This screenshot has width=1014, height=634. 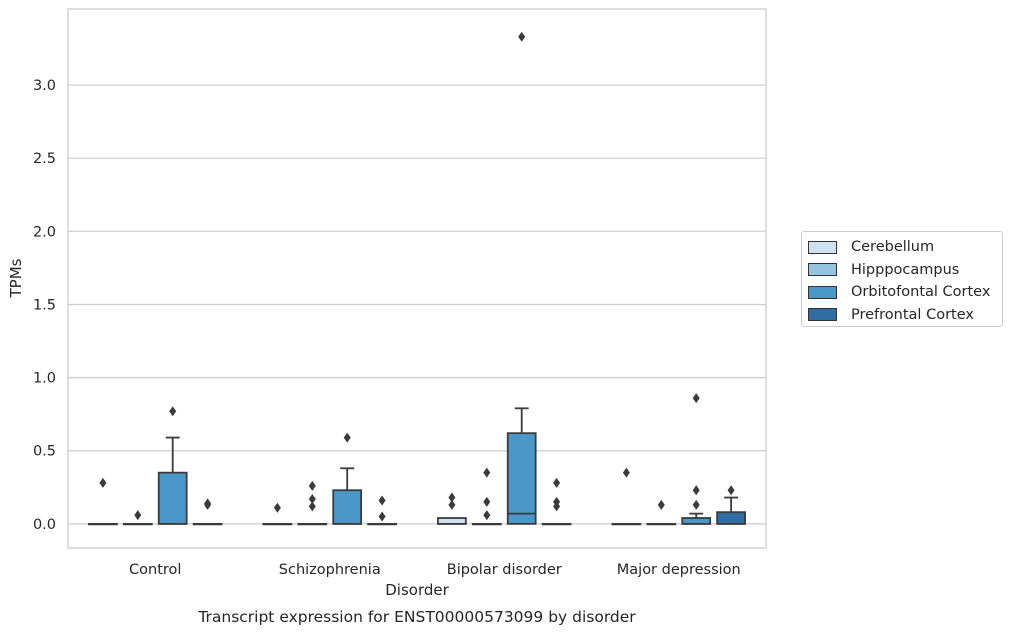 I want to click on legend-item: Prefrontal Cortex, so click(x=905, y=315).